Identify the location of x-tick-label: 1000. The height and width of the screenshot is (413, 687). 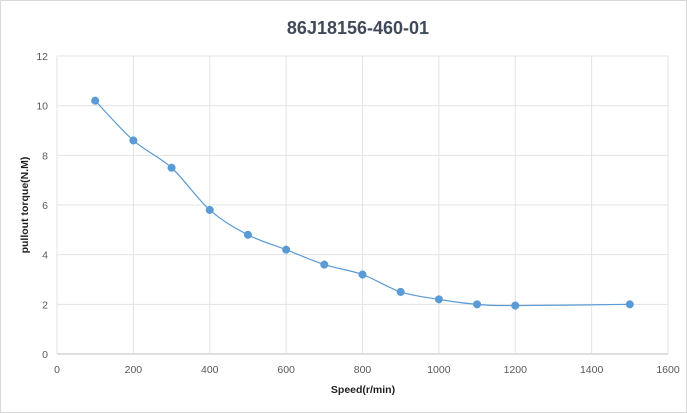
(439, 370).